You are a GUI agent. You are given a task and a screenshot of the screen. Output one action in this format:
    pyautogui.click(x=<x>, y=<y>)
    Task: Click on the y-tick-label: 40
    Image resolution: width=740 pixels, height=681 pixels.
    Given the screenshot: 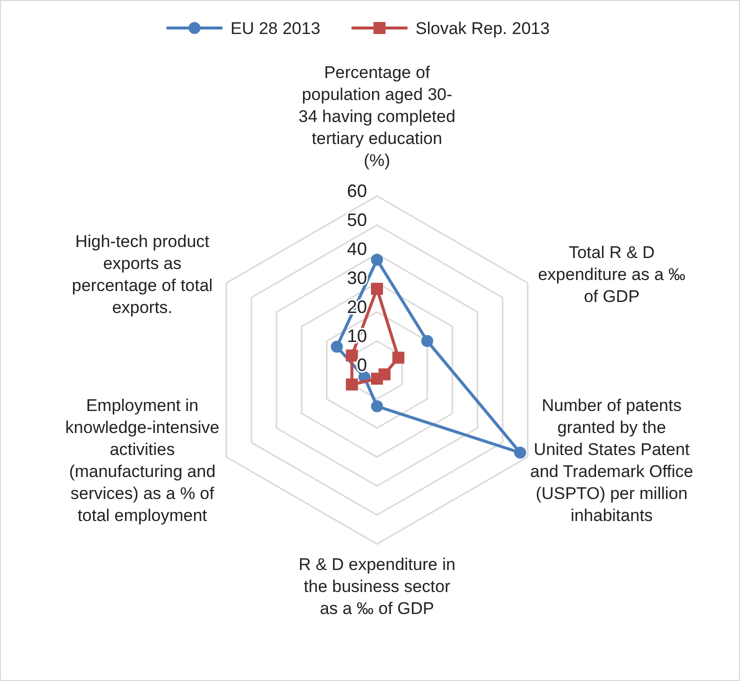 What is the action you would take?
    pyautogui.click(x=356, y=249)
    